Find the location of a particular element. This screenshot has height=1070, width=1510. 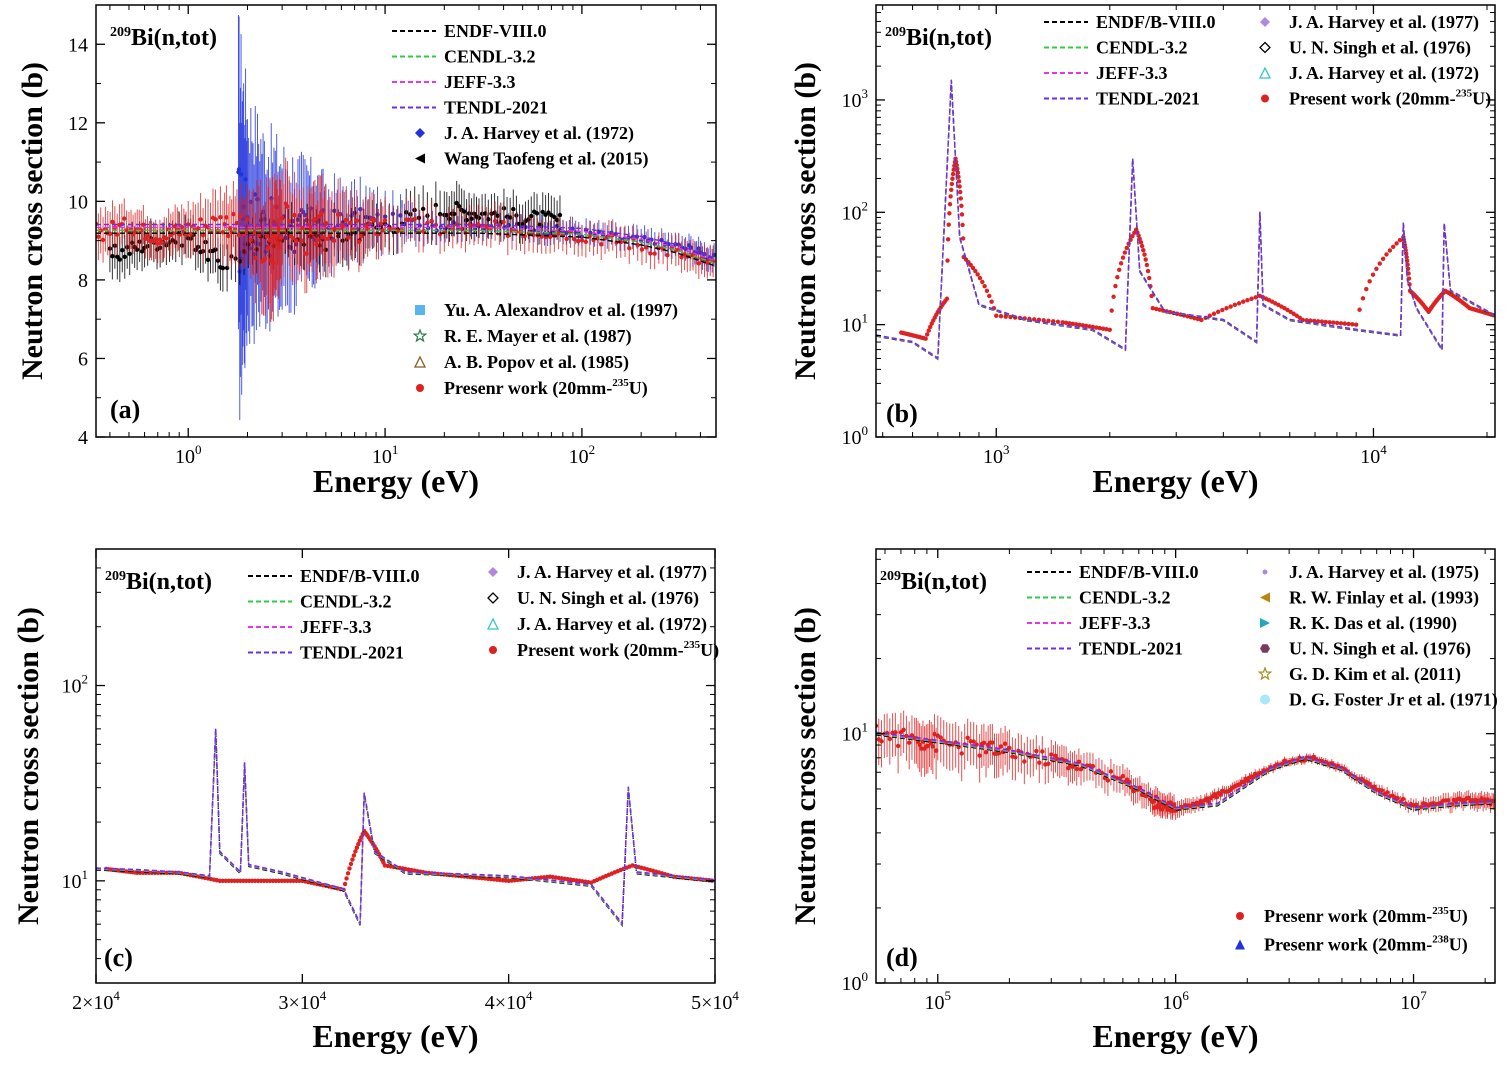

legend-label-3-top-a-2: JEFF-3.3 is located at coordinates (1115, 623).